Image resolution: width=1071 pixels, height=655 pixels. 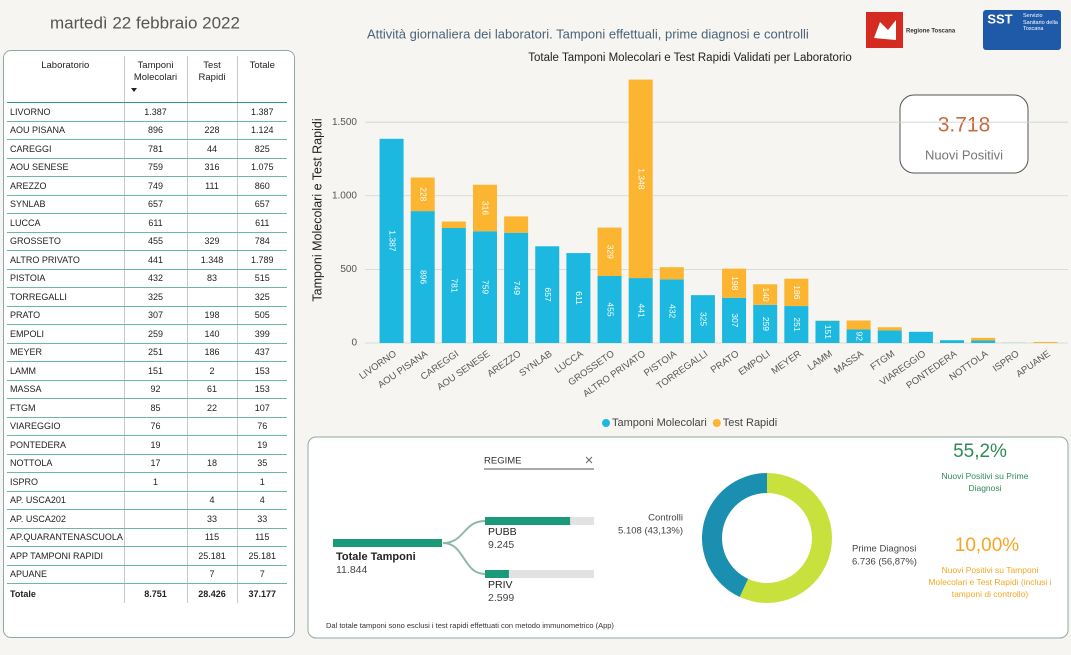 What do you see at coordinates (155, 260) in the screenshot?
I see `table-cell: 441` at bounding box center [155, 260].